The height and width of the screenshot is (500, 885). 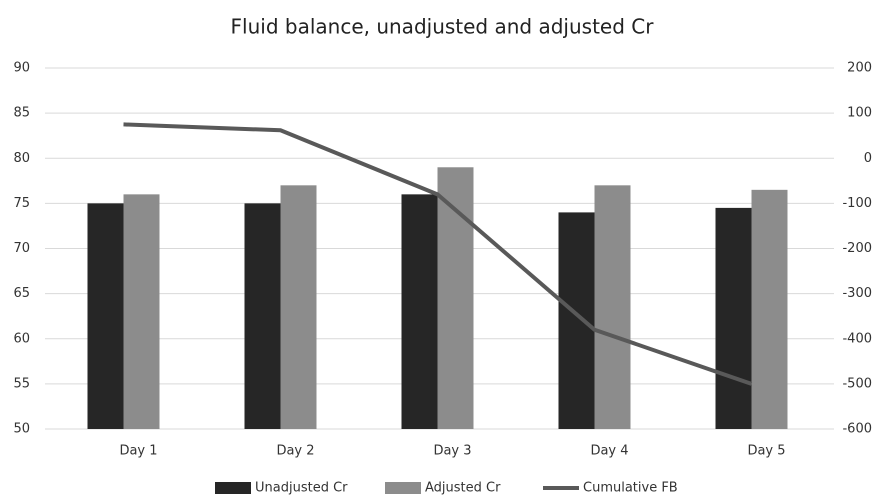 I want to click on y2-tick-label: -300, so click(x=857, y=293).